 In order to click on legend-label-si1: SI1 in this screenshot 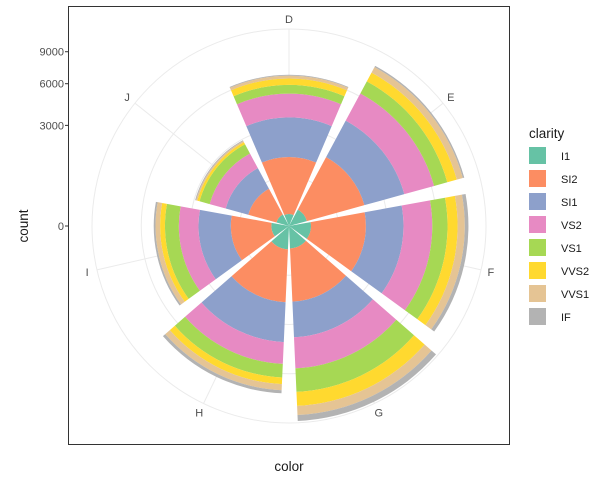, I will do `click(569, 203)`.